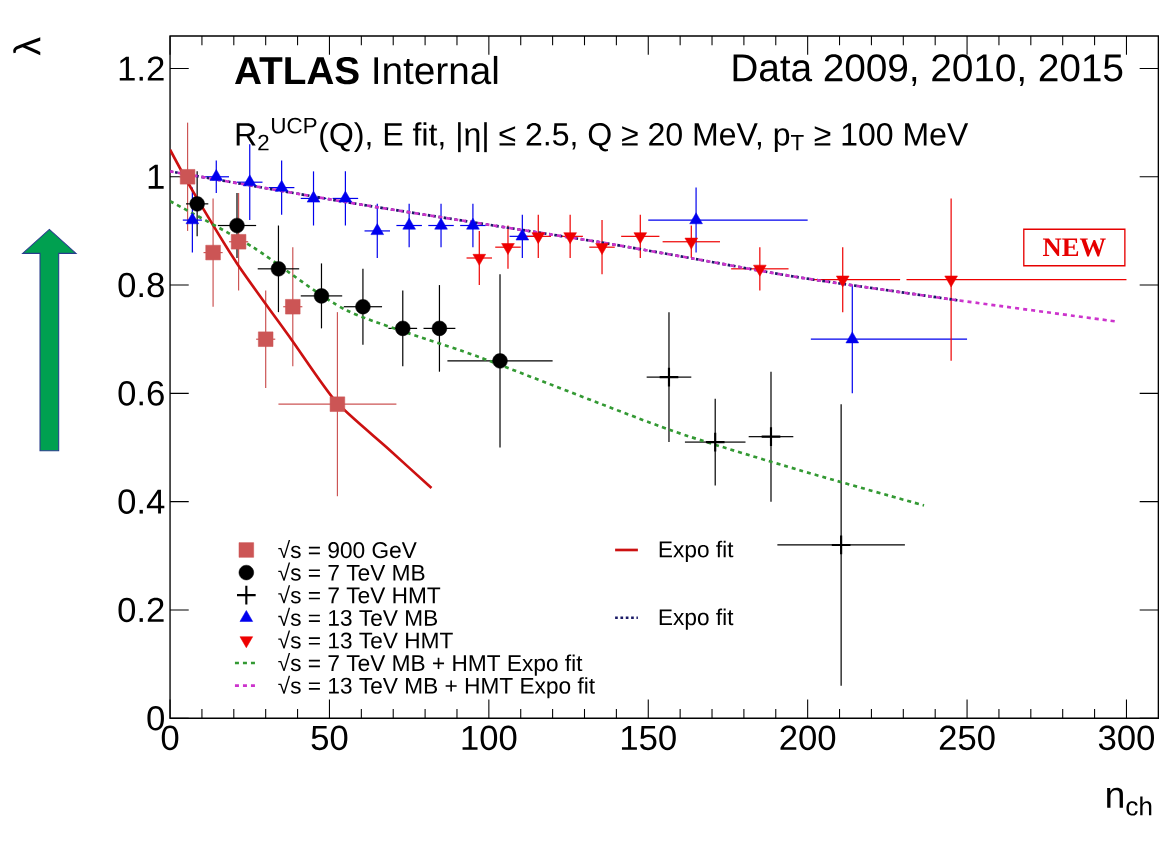  I want to click on y-tick-label: 0.4, so click(141, 501).